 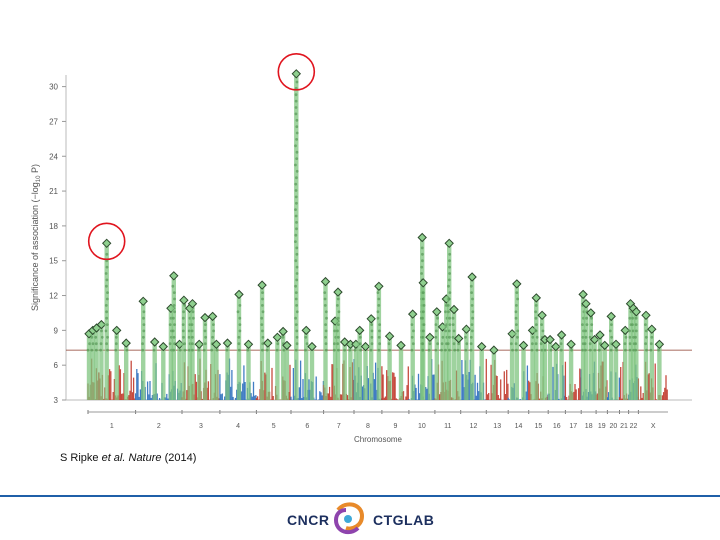 I want to click on x-axis-label: Chromosome, so click(x=378, y=439).